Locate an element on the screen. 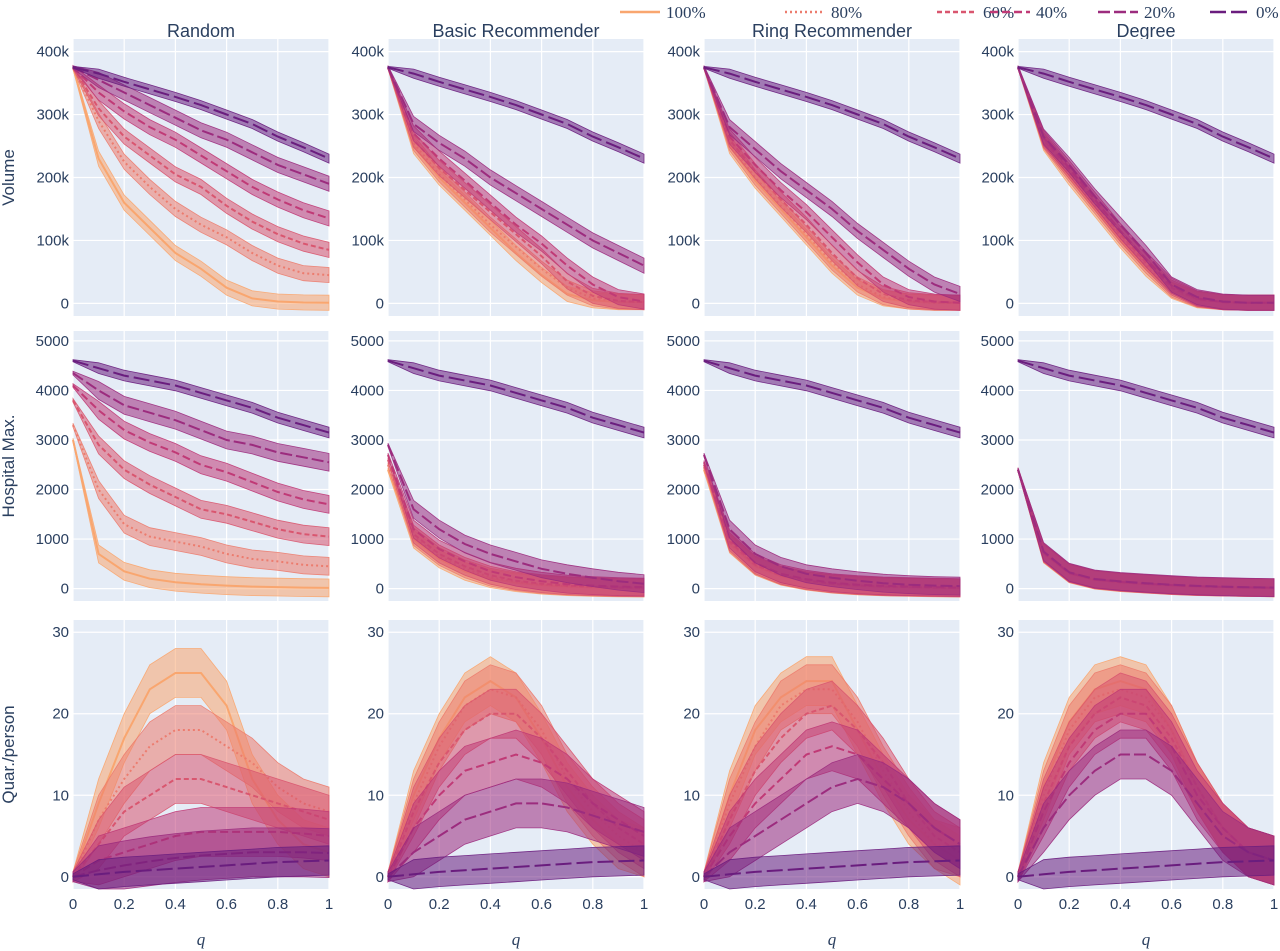 The width and height of the screenshot is (1280, 951). legend-label: 60% is located at coordinates (998, 12).